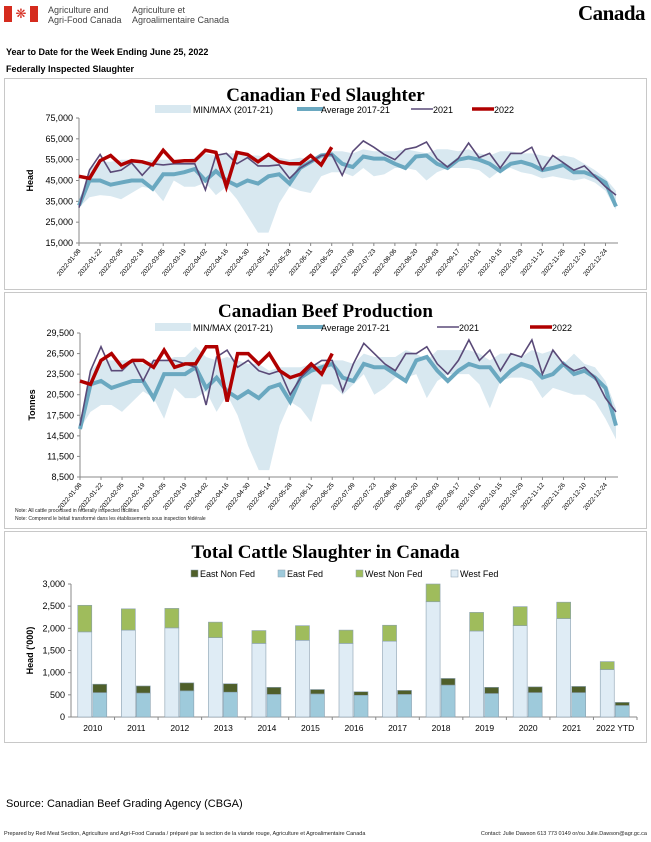 This screenshot has width=651, height=842. Describe the element at coordinates (59, 181) in the screenshot. I see `y-tick-label: 45,000` at that location.